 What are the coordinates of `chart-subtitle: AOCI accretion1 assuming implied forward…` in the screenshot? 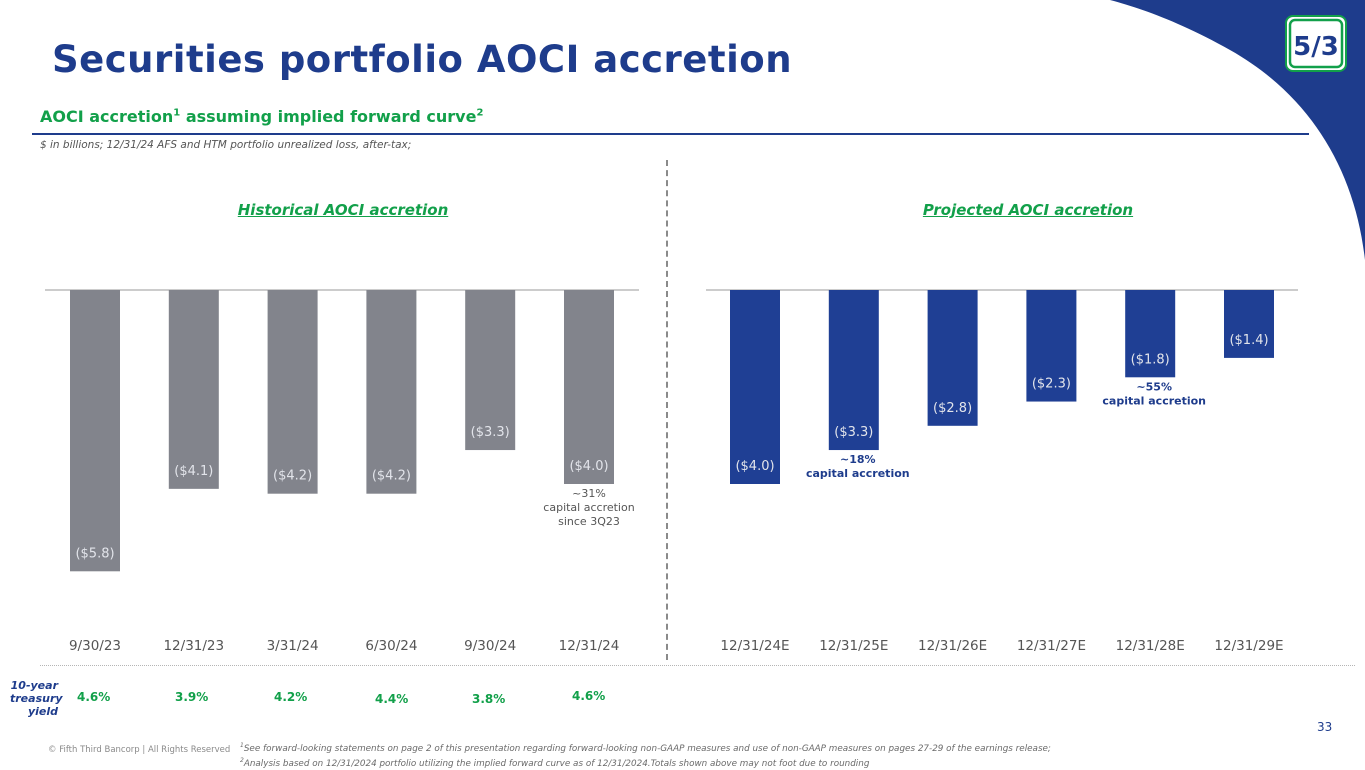 It's located at (261, 116).